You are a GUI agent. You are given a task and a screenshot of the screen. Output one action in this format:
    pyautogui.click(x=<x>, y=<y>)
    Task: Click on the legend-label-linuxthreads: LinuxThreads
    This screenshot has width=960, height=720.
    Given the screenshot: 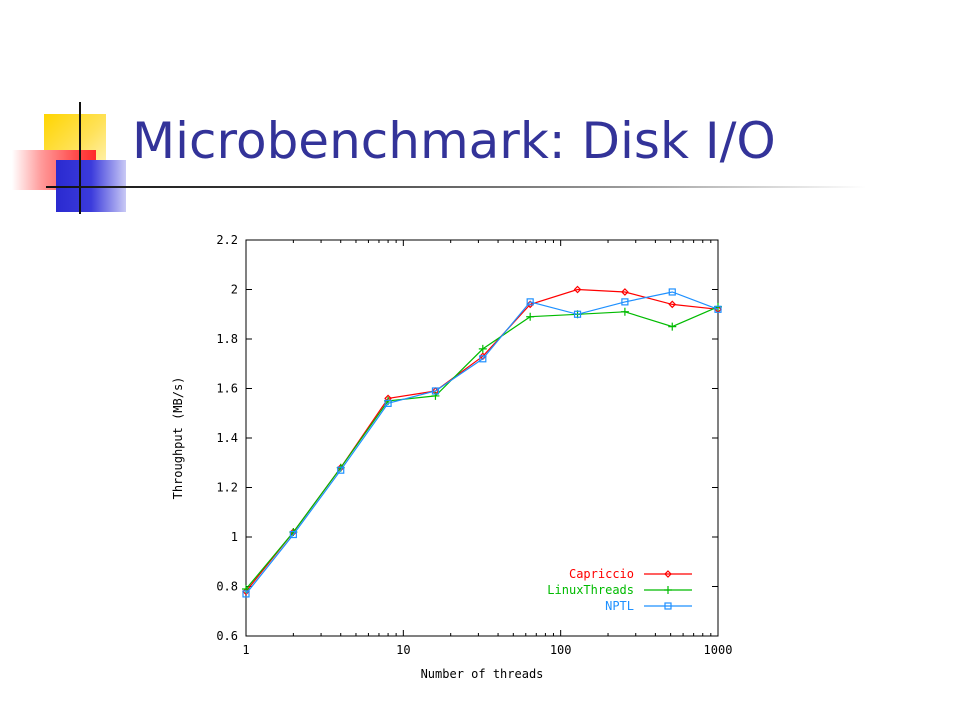 What is the action you would take?
    pyautogui.click(x=590, y=590)
    